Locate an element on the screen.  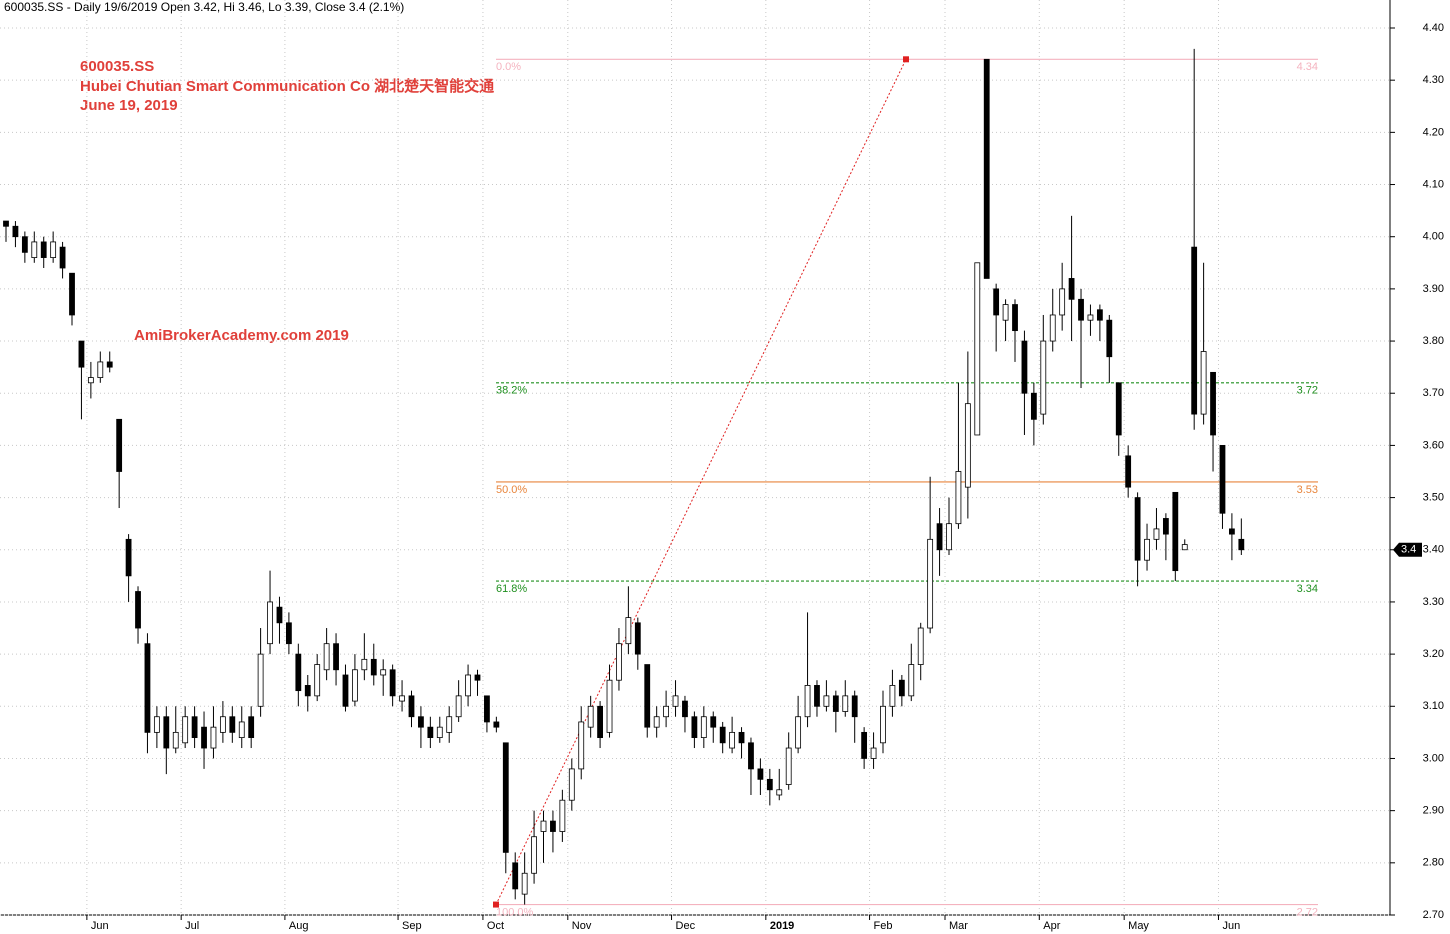
fib-label: 100.0% is located at coordinates (515, 912).